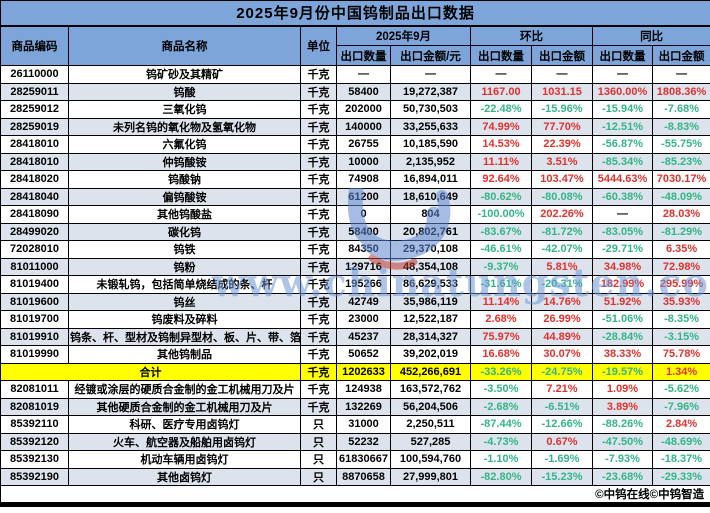 The width and height of the screenshot is (710, 513). I want to click on cell-value: 19,272,387, so click(430, 91).